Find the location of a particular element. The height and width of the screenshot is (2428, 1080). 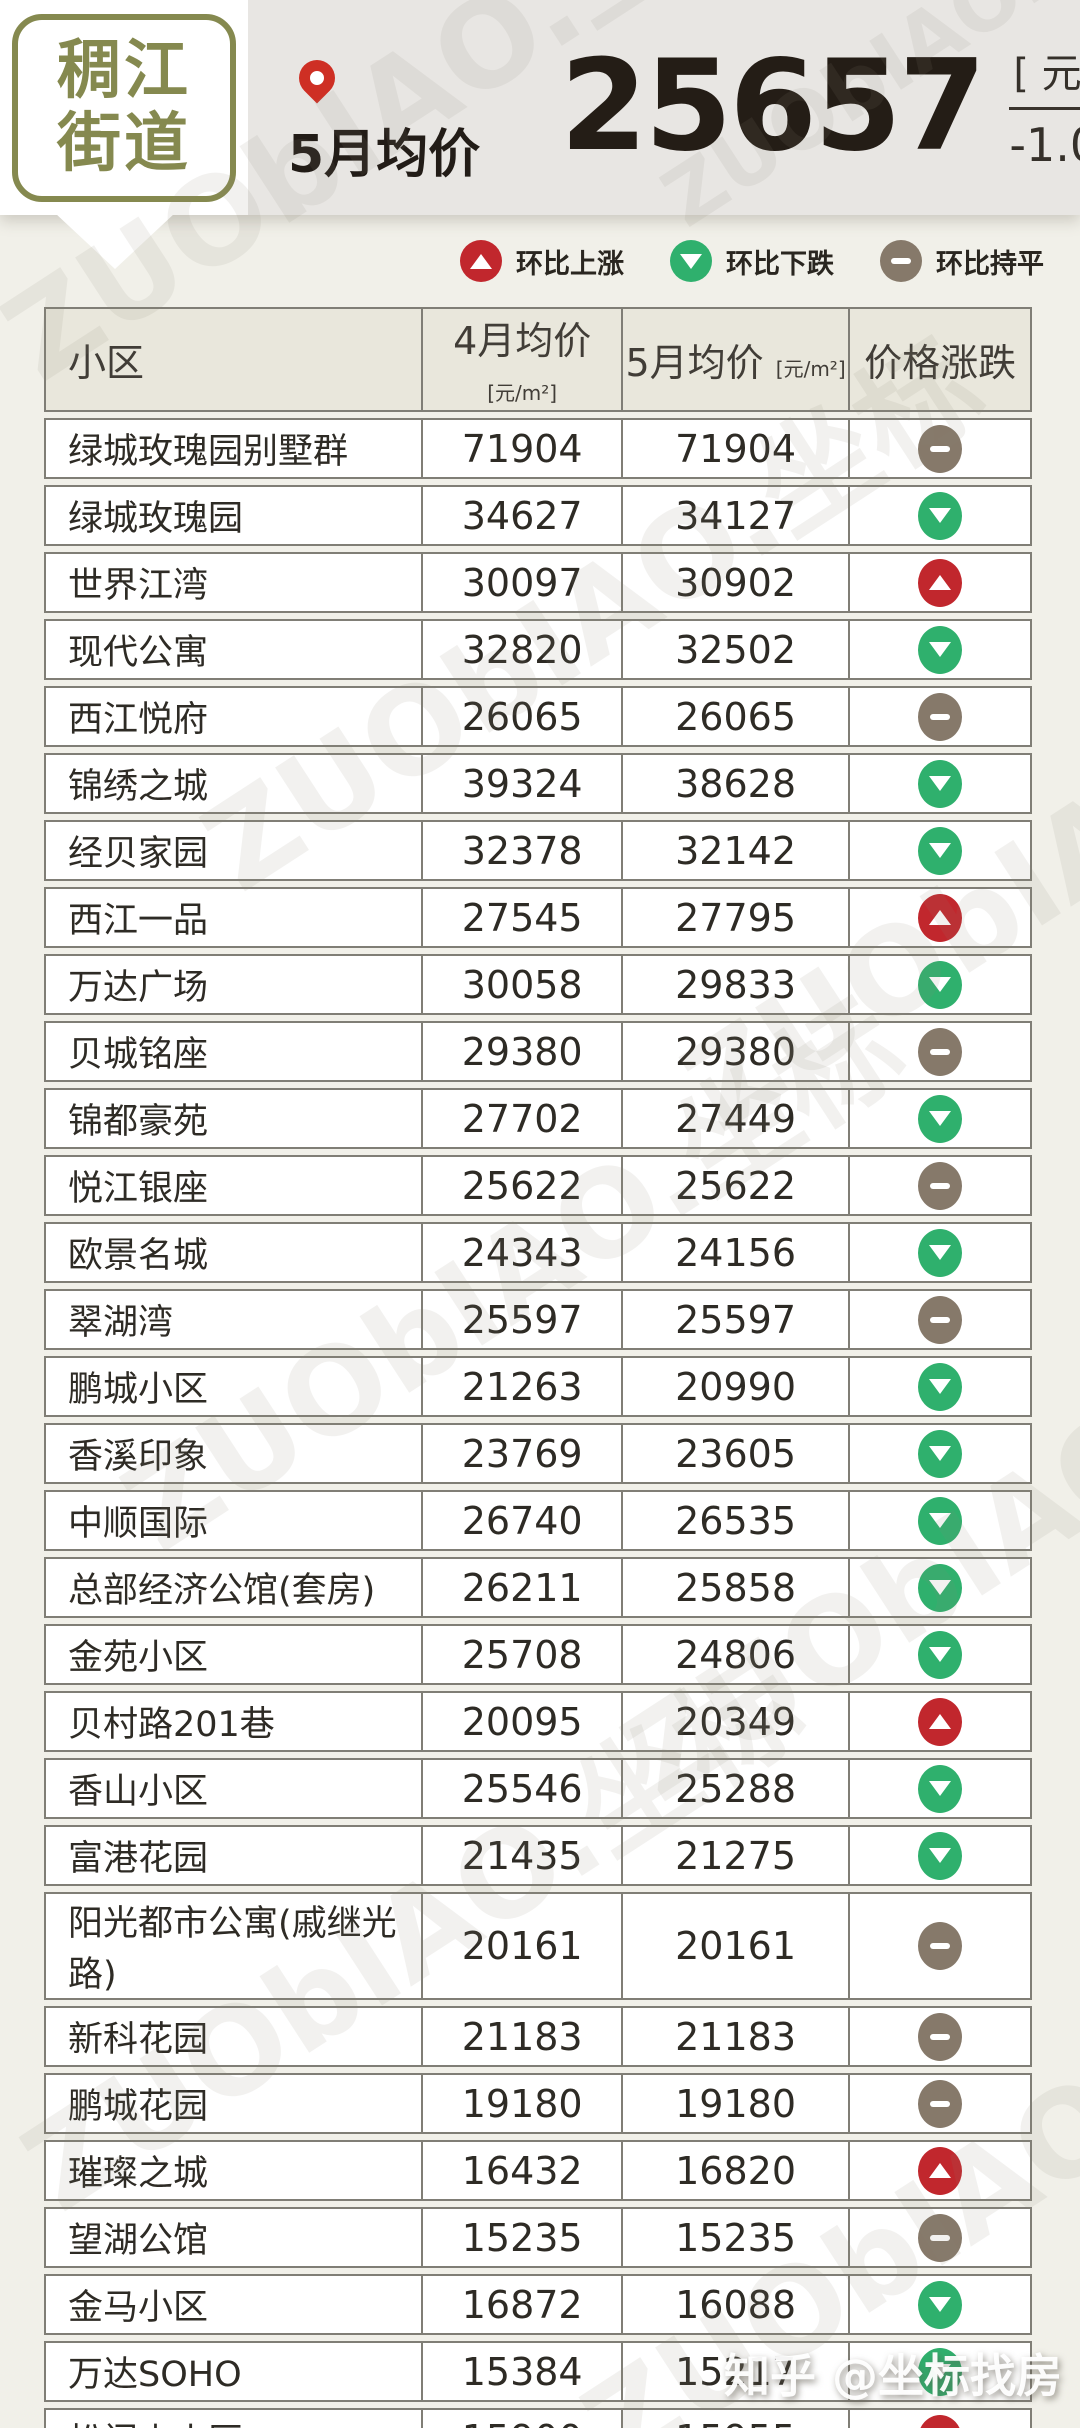

average-price-block: 25657 [ 元/m² ] -1.07% is located at coordinates (820, 106).